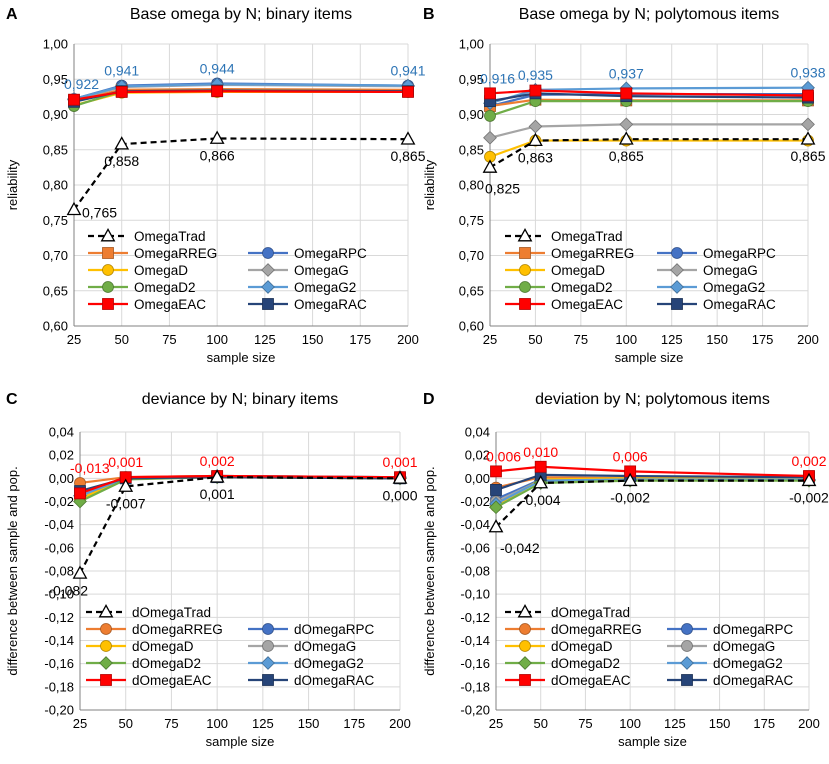 This screenshot has width=829, height=764. What do you see at coordinates (652, 741) in the screenshot?
I see `x-axis-label: sample size` at bounding box center [652, 741].